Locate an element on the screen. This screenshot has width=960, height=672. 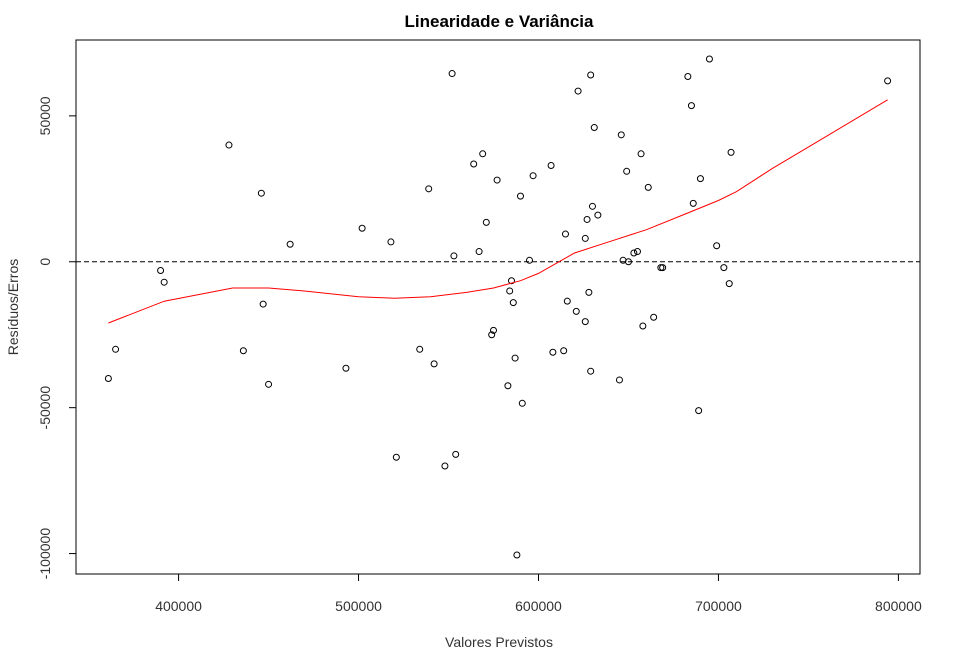
x-tick-label: 500000 is located at coordinates (358, 606).